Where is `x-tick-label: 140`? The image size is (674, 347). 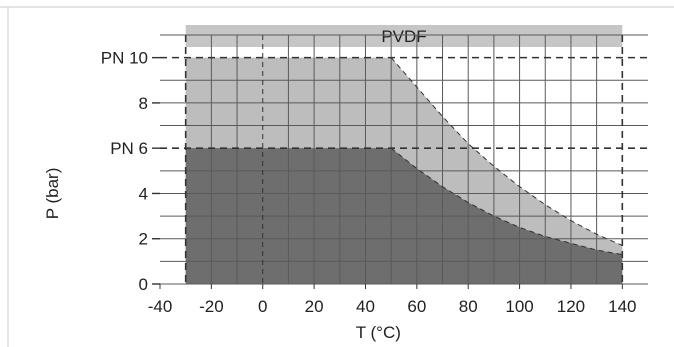 x-tick-label: 140 is located at coordinates (622, 306).